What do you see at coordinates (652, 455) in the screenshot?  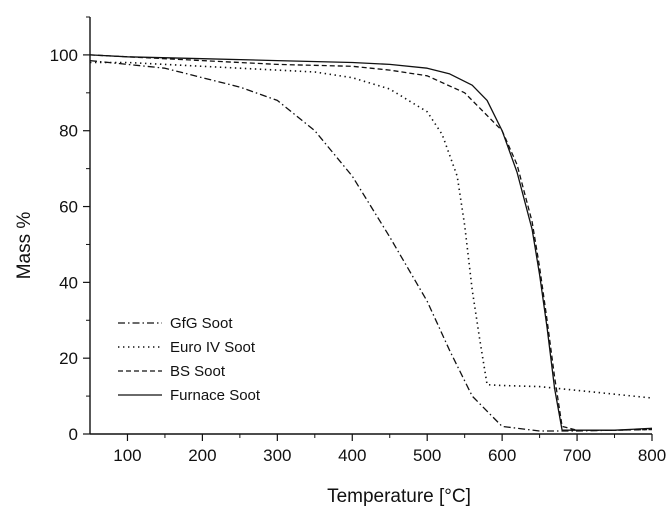 I see `x-tick-label: 800` at bounding box center [652, 455].